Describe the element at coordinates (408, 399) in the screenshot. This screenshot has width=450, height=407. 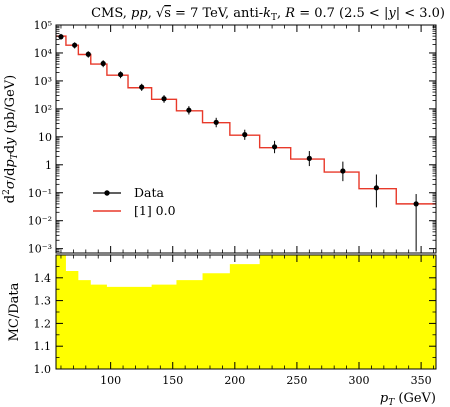
I see `x-axis-label: pT (GeV)` at that location.